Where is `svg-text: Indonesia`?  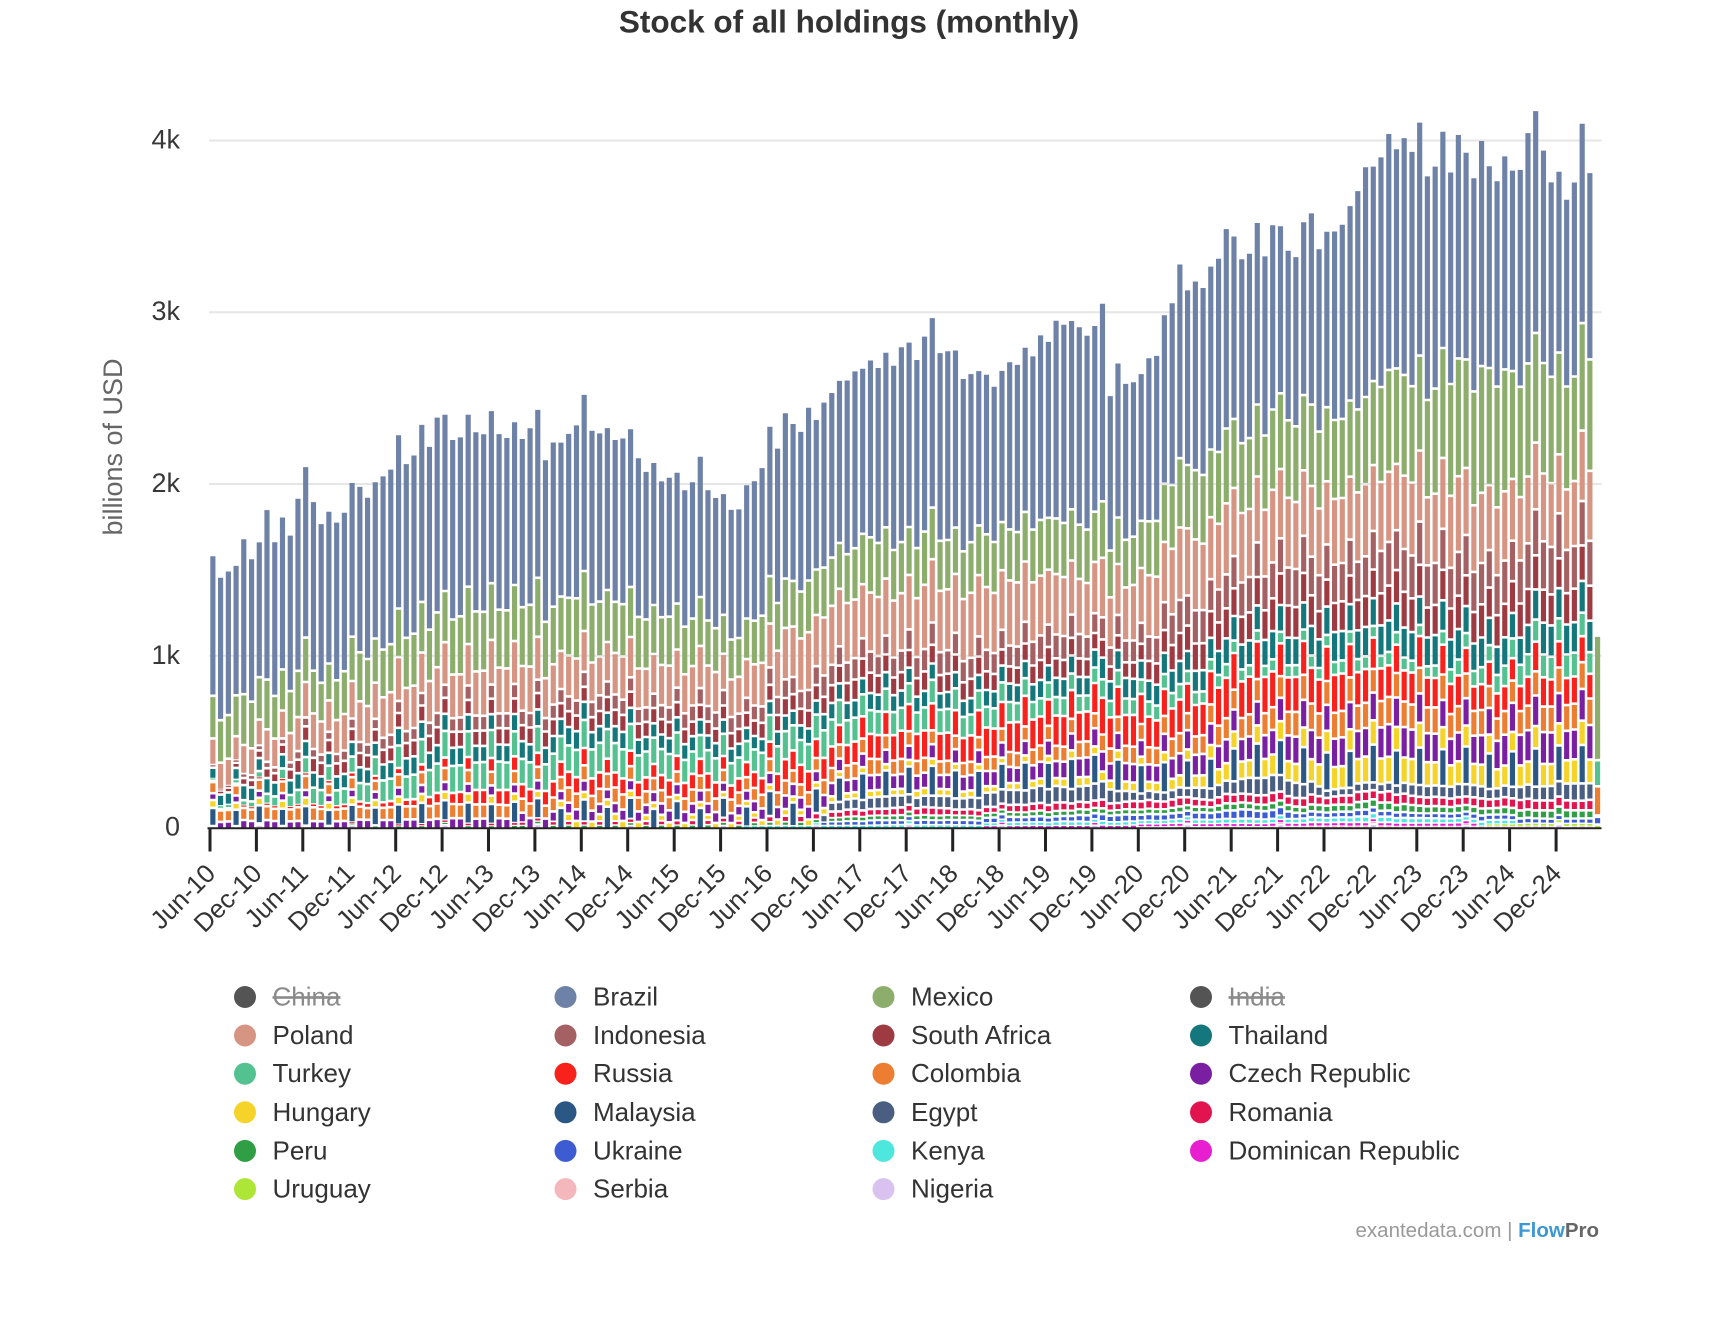 svg-text: Indonesia is located at coordinates (649, 1035).